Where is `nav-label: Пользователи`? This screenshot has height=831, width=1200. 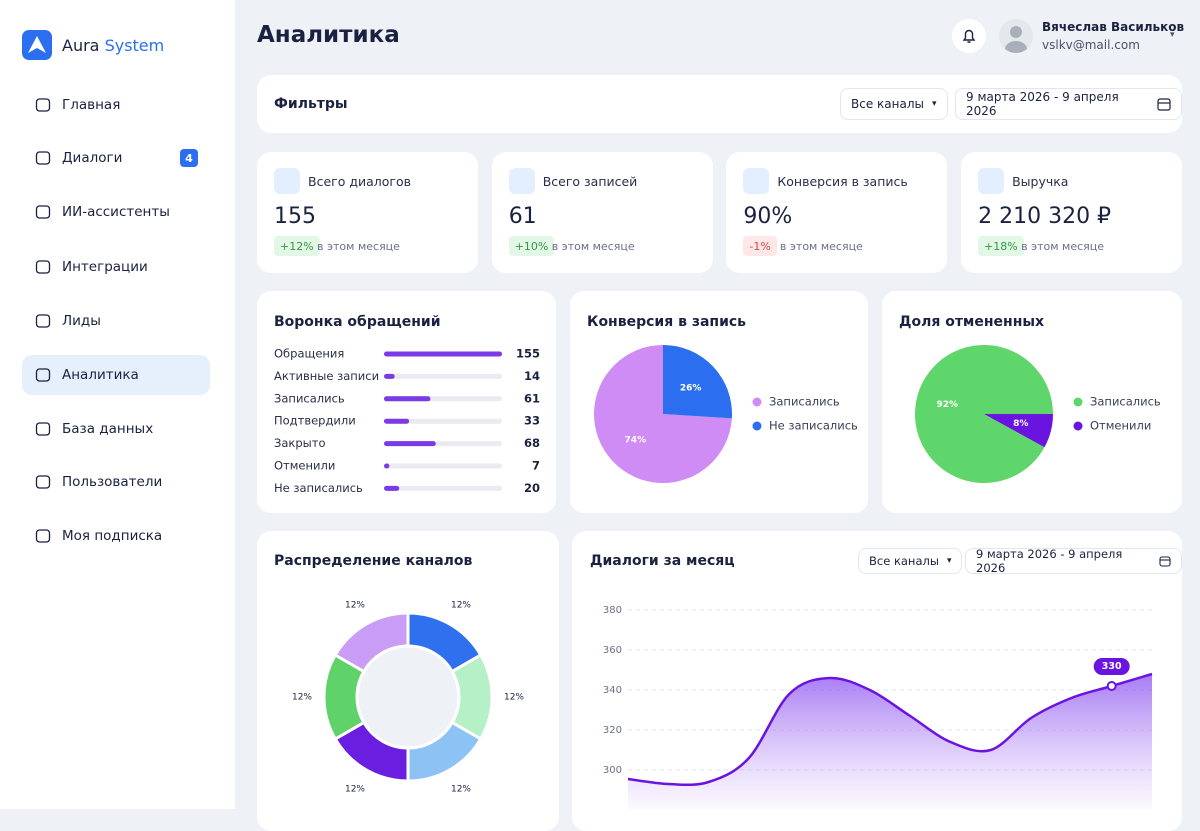 nav-label: Пользователи is located at coordinates (112, 482).